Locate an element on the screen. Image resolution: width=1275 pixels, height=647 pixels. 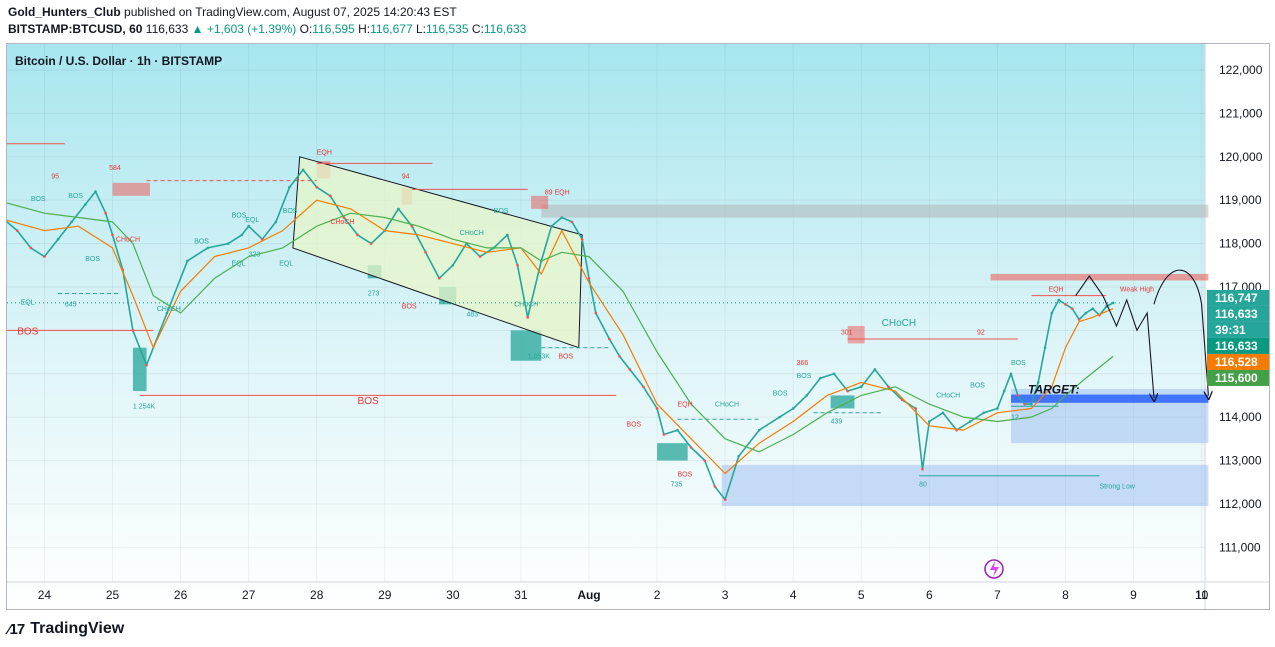
price-change: +1,603 (+1.39%) is located at coordinates (251, 29).